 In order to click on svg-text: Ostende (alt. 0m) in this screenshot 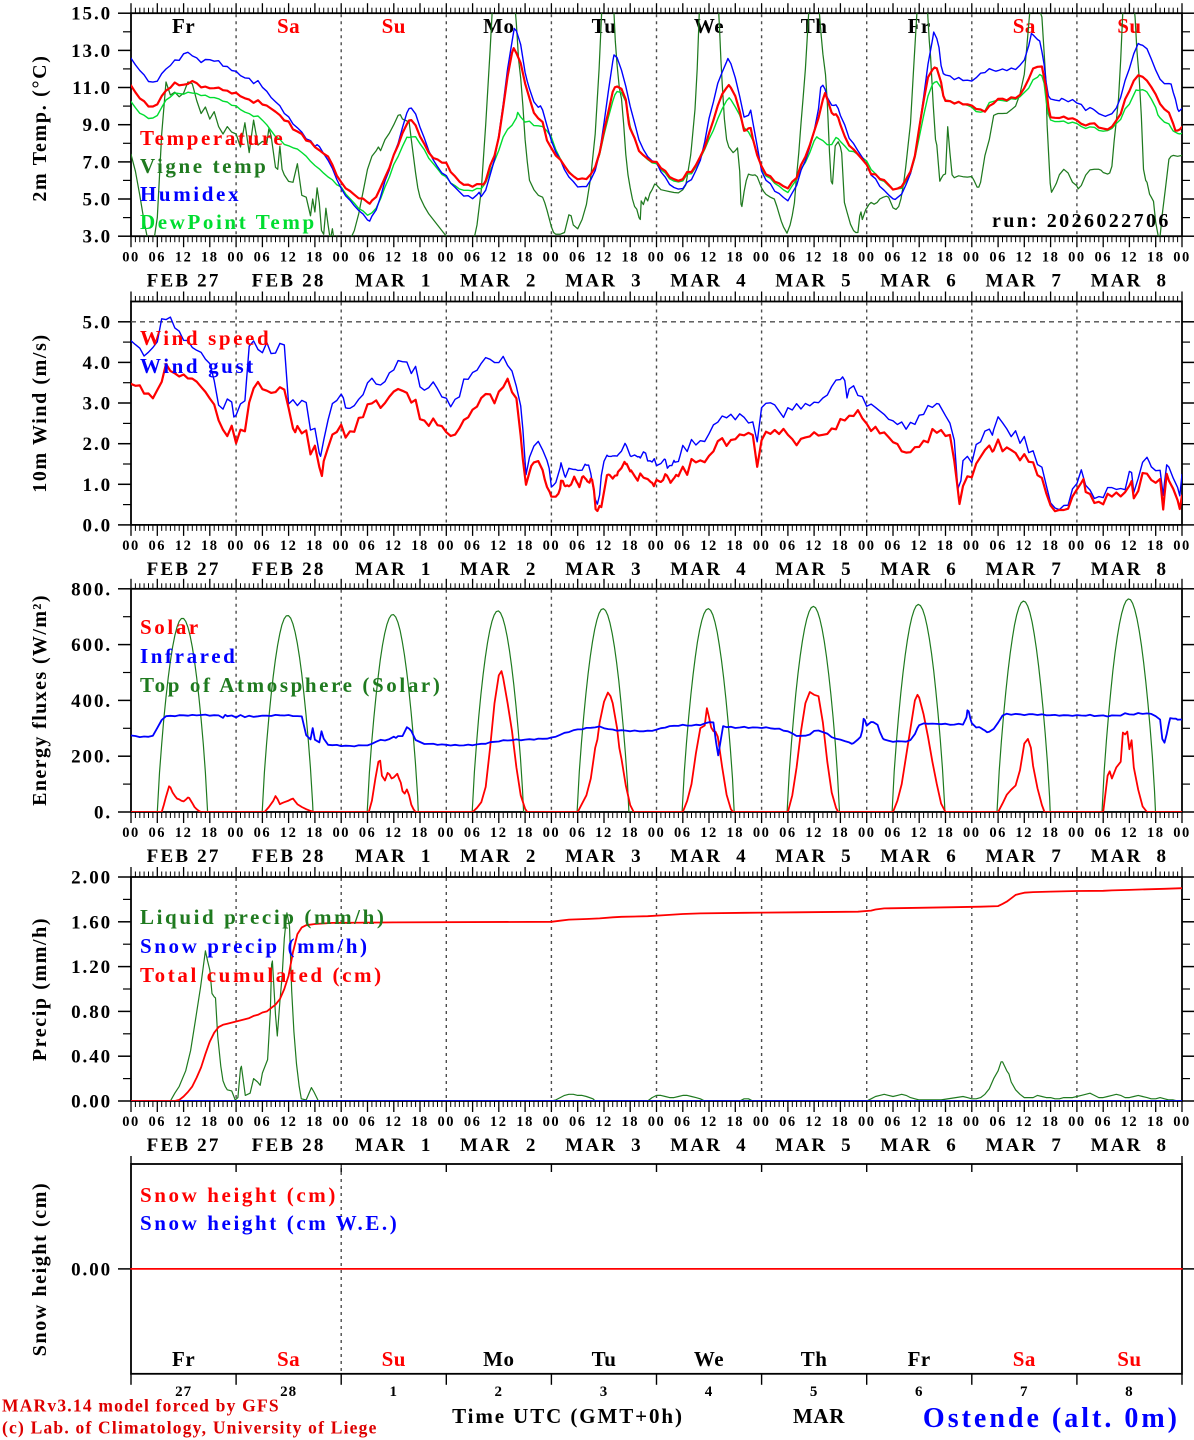, I will do `click(1051, 1418)`.